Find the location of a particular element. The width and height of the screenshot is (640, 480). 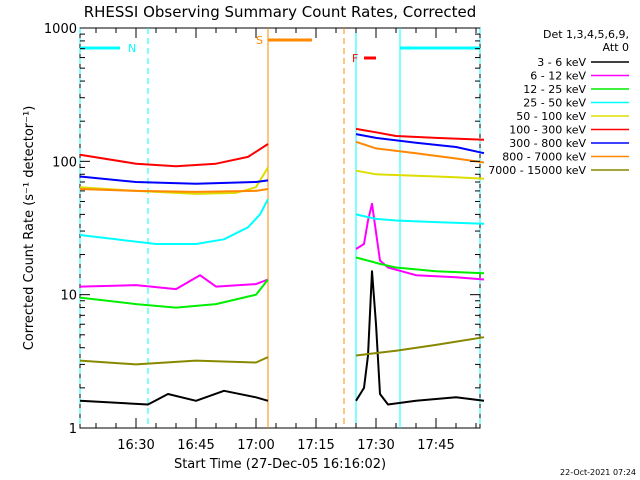

x-tick-label: 17:00 is located at coordinates (255, 445).